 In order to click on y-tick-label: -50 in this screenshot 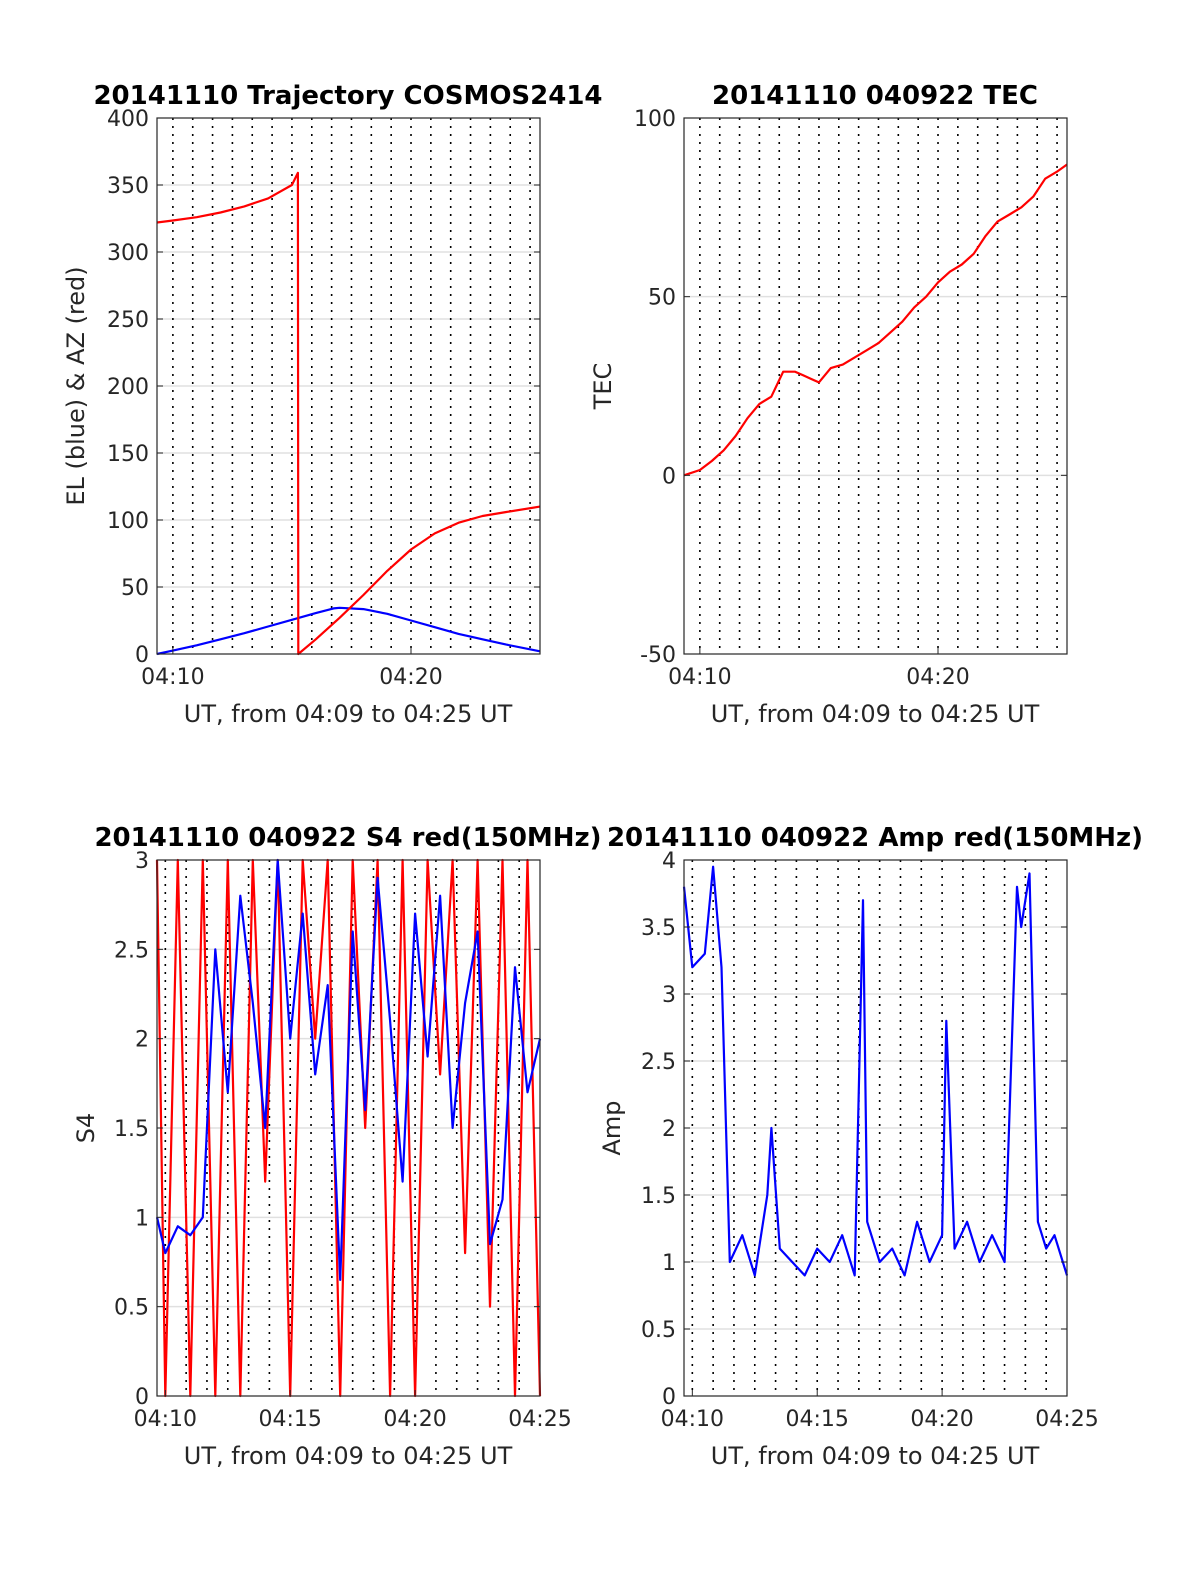, I will do `click(658, 655)`.